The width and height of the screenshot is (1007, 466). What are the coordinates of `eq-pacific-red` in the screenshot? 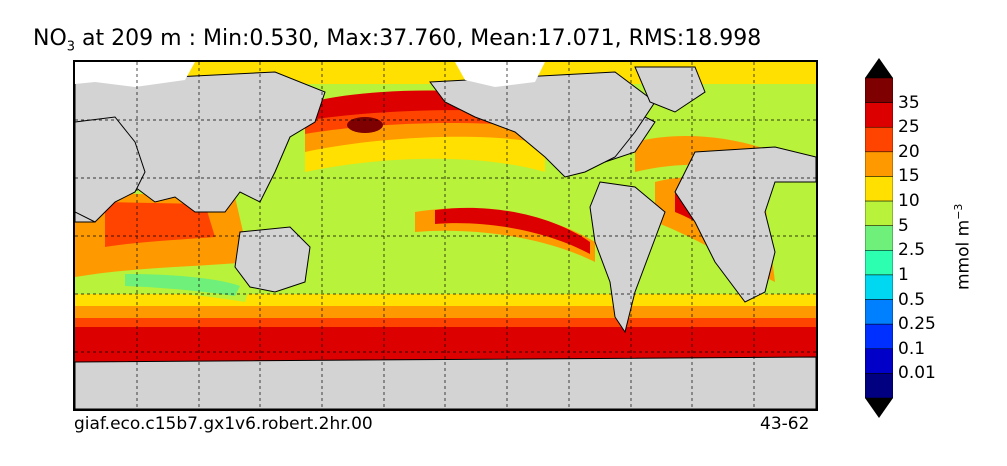 It's located at (512, 230).